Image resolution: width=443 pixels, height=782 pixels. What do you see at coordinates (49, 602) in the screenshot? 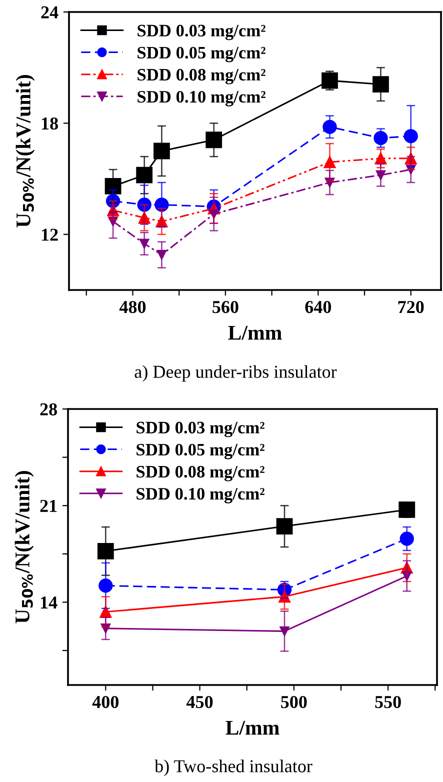
I see `y-tick-label: 14` at bounding box center [49, 602].